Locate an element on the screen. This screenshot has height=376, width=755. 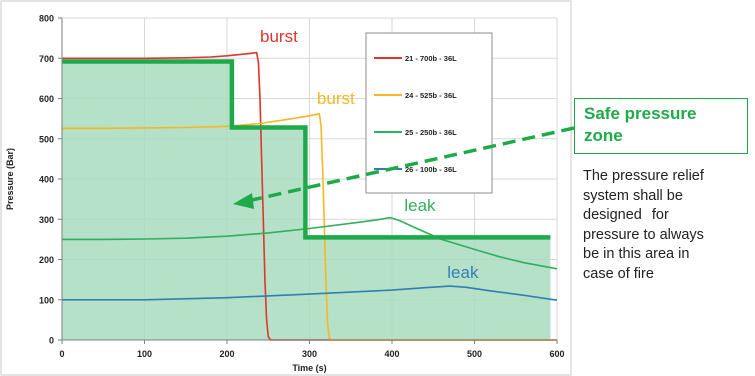
x-tick-label: 500 is located at coordinates (474, 354).